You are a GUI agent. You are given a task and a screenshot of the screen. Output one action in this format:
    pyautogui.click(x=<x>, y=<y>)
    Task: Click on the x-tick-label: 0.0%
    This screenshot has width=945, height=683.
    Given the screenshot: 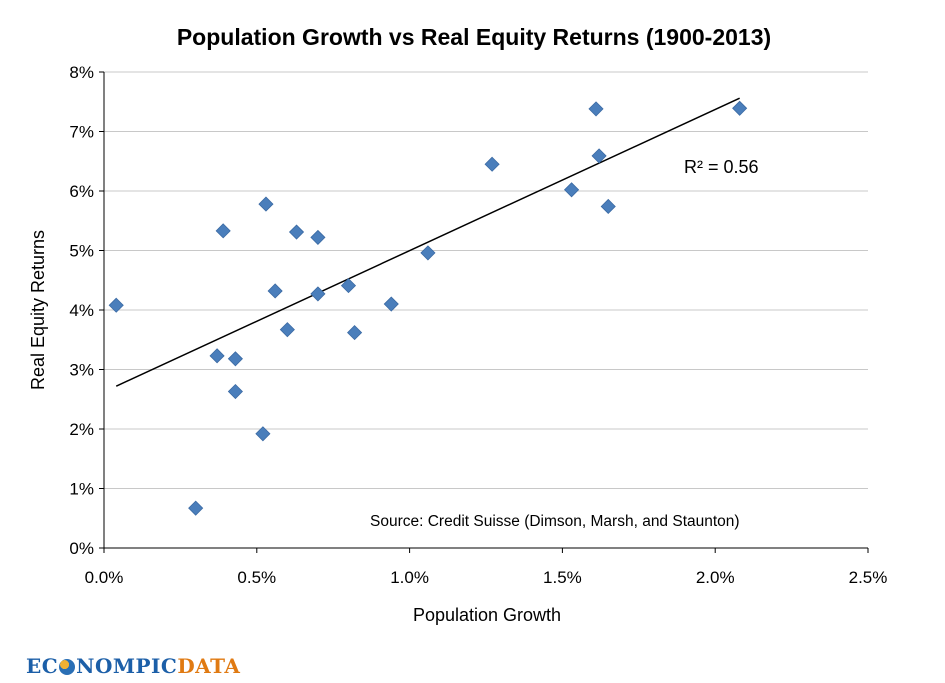 What is the action you would take?
    pyautogui.click(x=104, y=577)
    